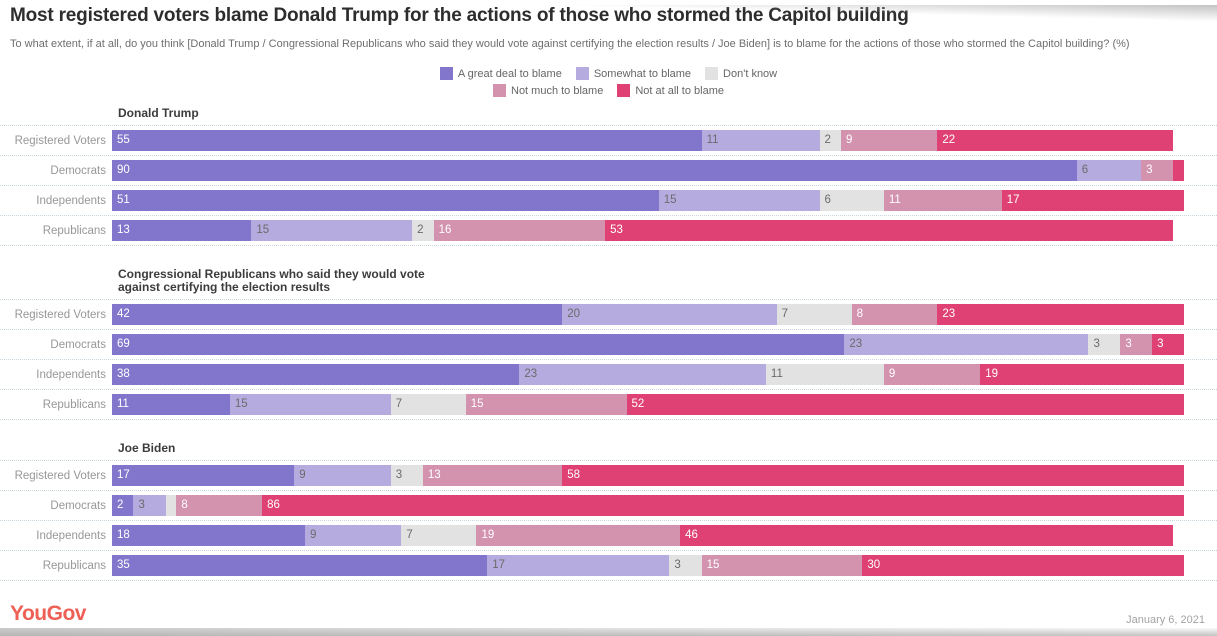 The width and height of the screenshot is (1217, 636). I want to click on segment-value: 86, so click(273, 505).